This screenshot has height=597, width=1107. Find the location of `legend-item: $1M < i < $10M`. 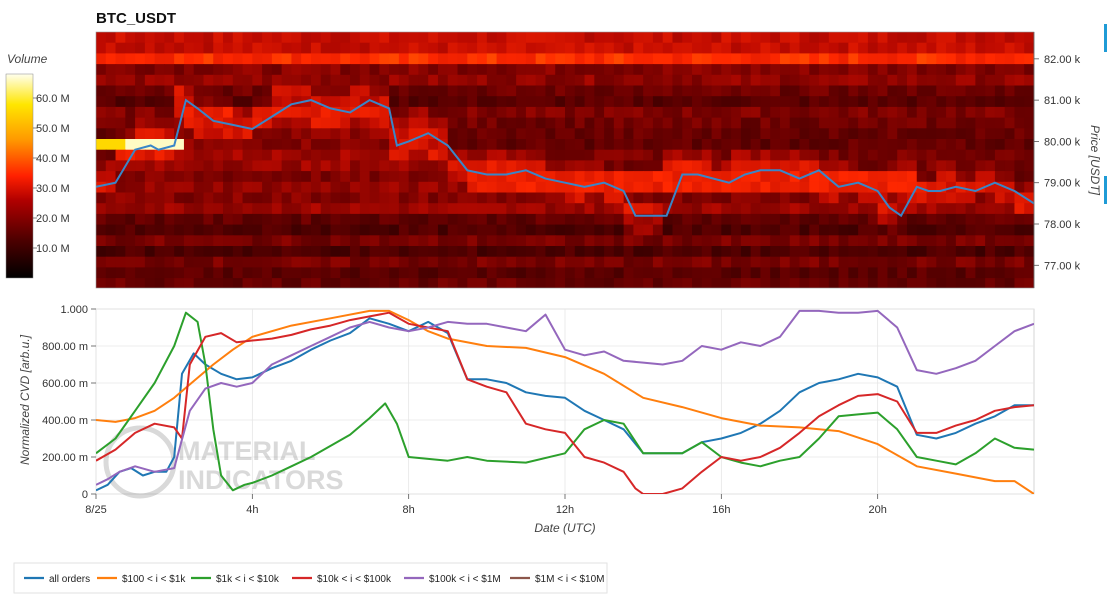

legend-item: $1M < i < $10M is located at coordinates (557, 579).